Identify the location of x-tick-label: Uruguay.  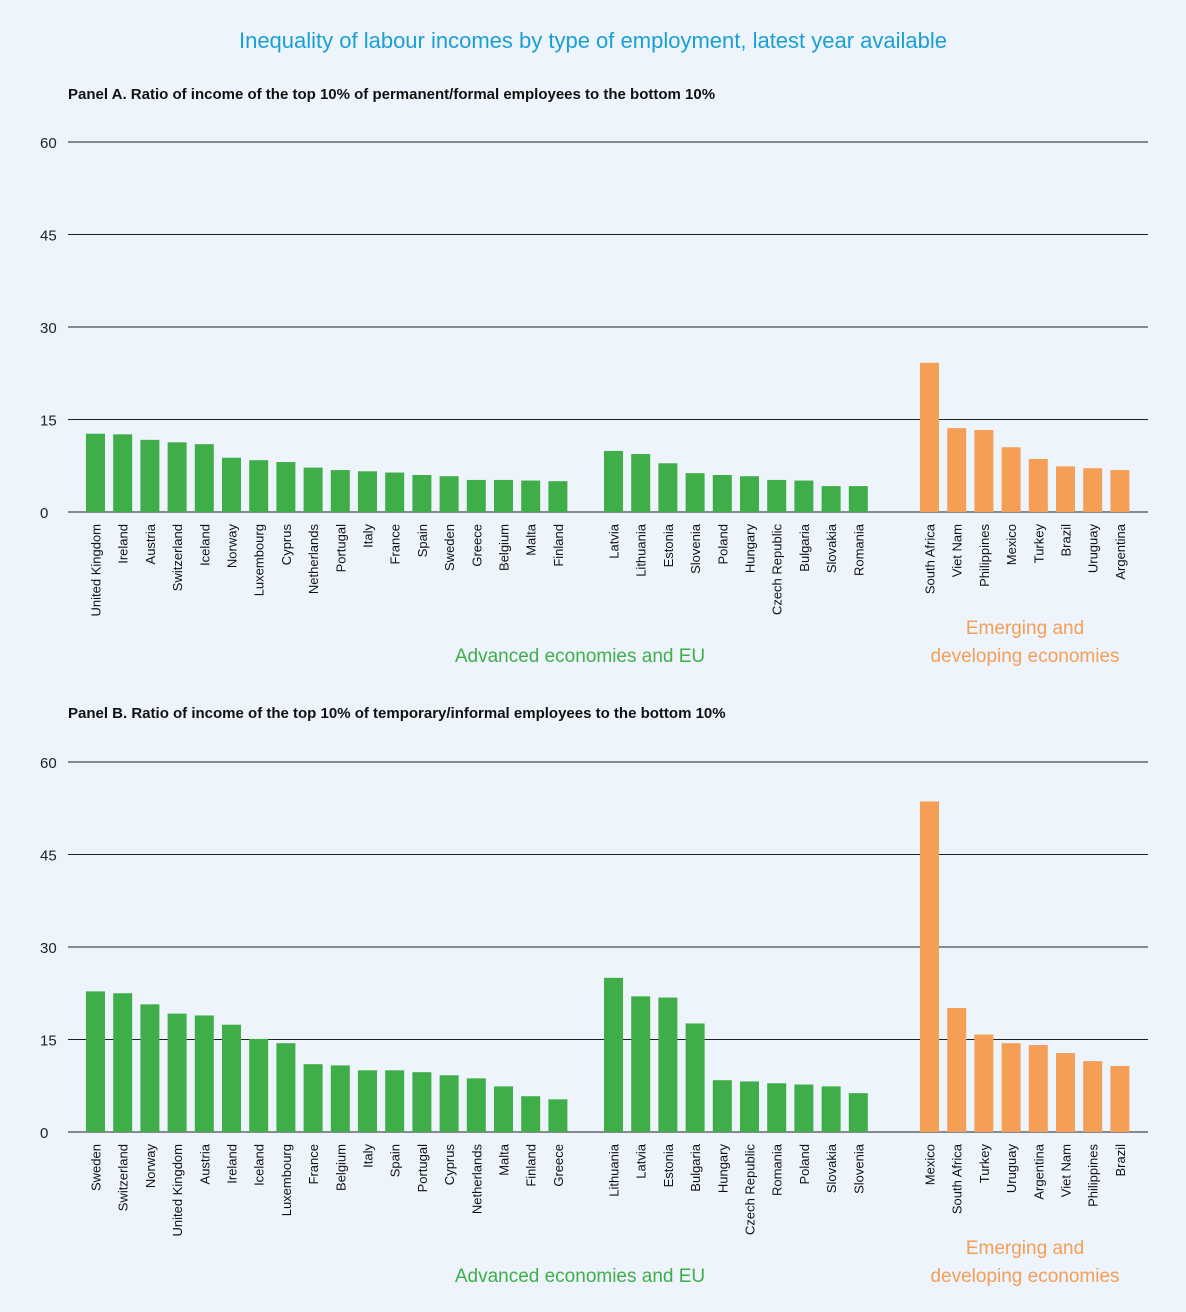
(1011, 1169).